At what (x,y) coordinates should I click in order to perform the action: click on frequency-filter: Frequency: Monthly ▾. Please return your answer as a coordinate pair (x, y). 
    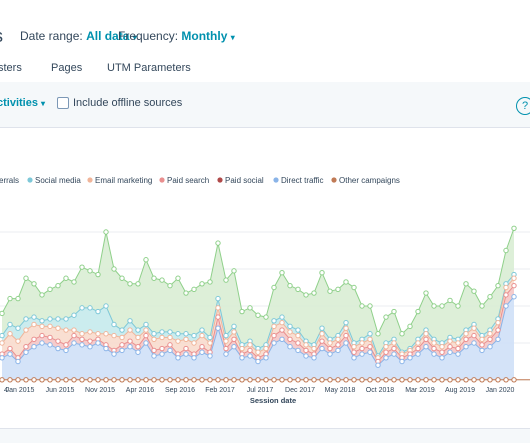
    Looking at the image, I should click on (176, 36).